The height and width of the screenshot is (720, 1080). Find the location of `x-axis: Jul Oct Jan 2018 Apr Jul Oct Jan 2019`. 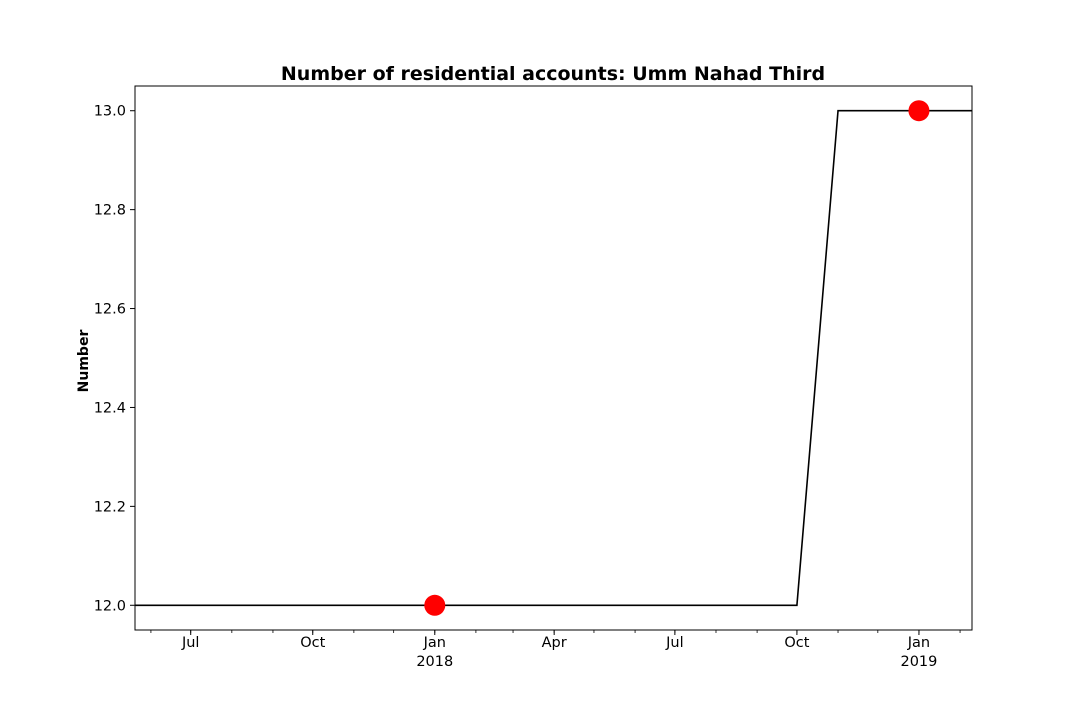

x-axis: Jul Oct Jan 2018 Apr Jul Oct Jan 2019 is located at coordinates (555, 650).